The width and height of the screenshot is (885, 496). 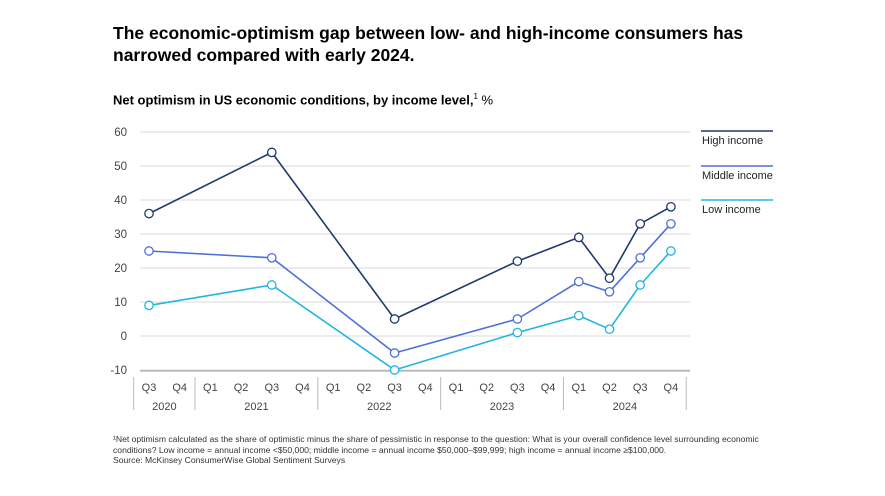 I want to click on y-tick-label: 30, so click(x=120, y=235).